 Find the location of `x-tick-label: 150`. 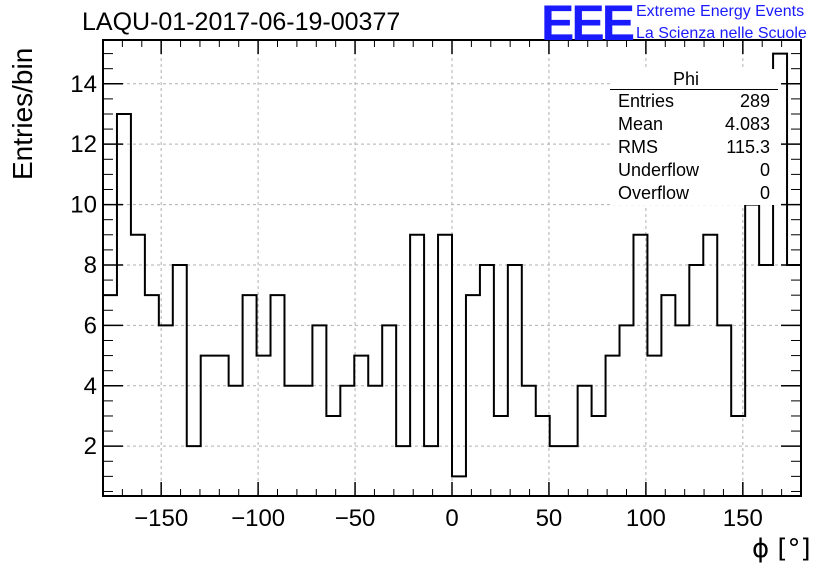

x-tick-label: 150 is located at coordinates (743, 518).